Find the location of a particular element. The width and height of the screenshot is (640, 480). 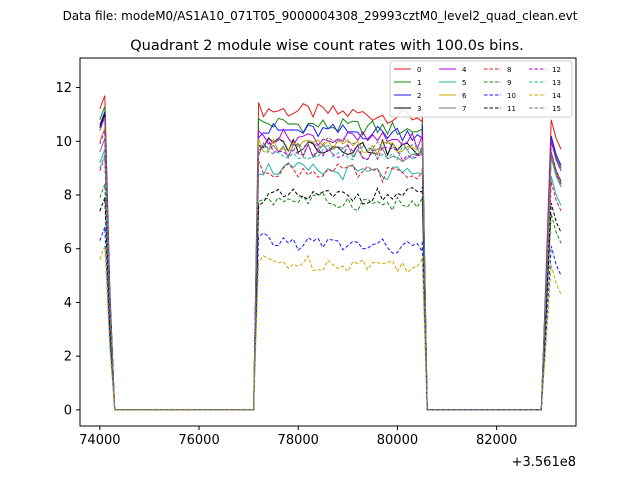

legend-label: 4 is located at coordinates (464, 70).